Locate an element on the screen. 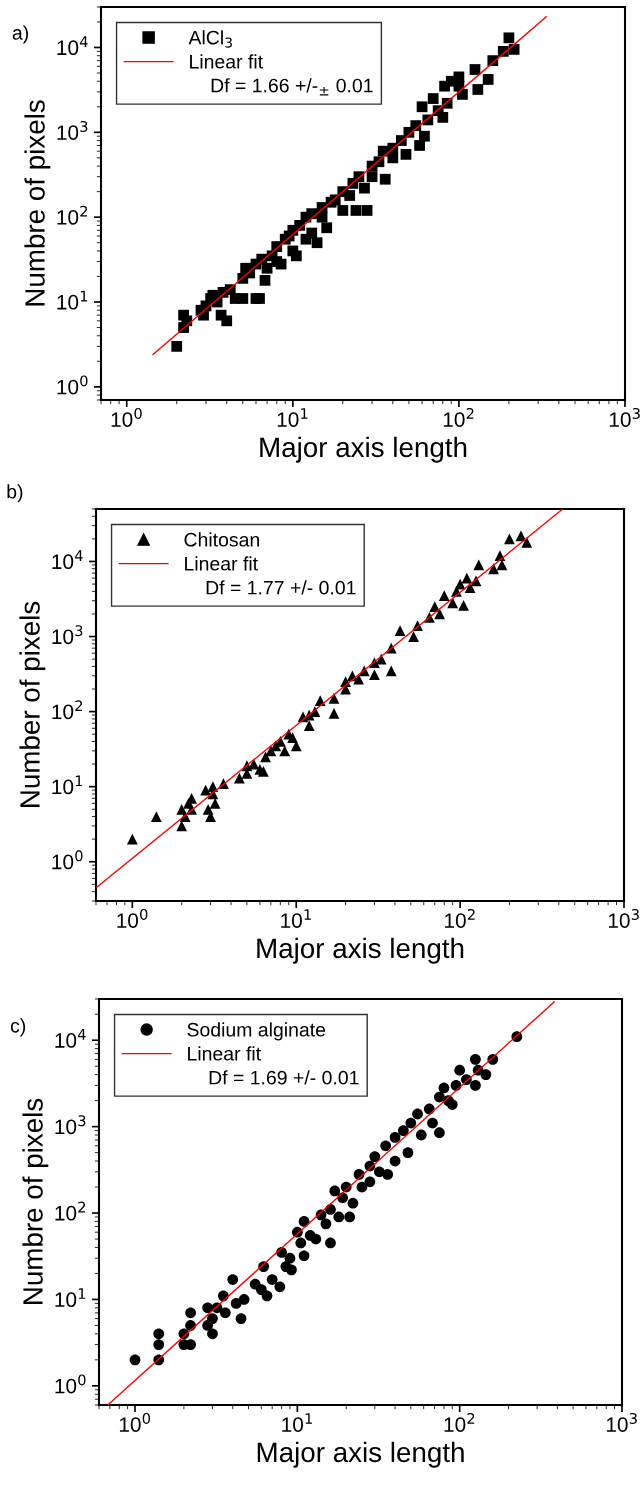 Image resolution: width=643 pixels, height=1486 pixels. legend-label: Chitosan is located at coordinates (221, 539).